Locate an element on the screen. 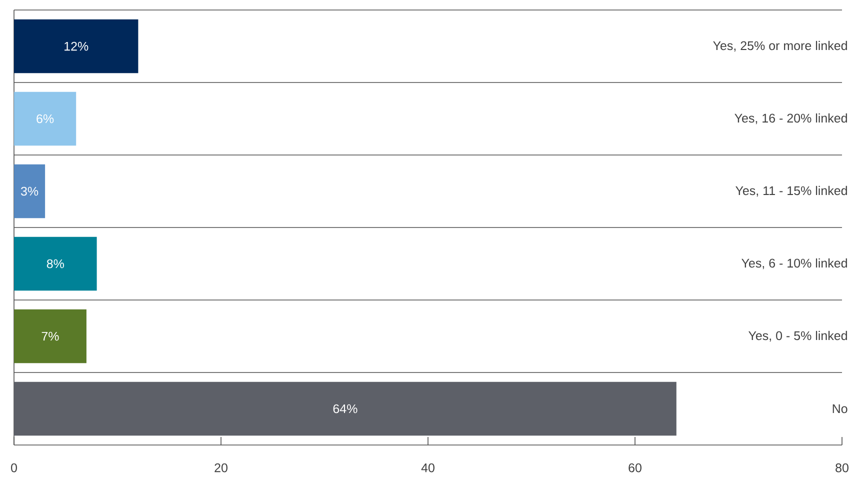 This screenshot has width=860, height=493. y-tick-label: Yes, 0 - 5% linked is located at coordinates (797, 336).